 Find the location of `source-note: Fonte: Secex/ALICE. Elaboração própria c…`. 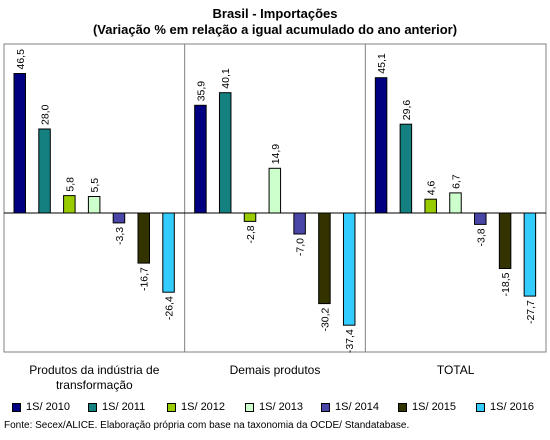

source-note: Fonte: Secex/ALICE. Elaboração própria c… is located at coordinates (207, 425).